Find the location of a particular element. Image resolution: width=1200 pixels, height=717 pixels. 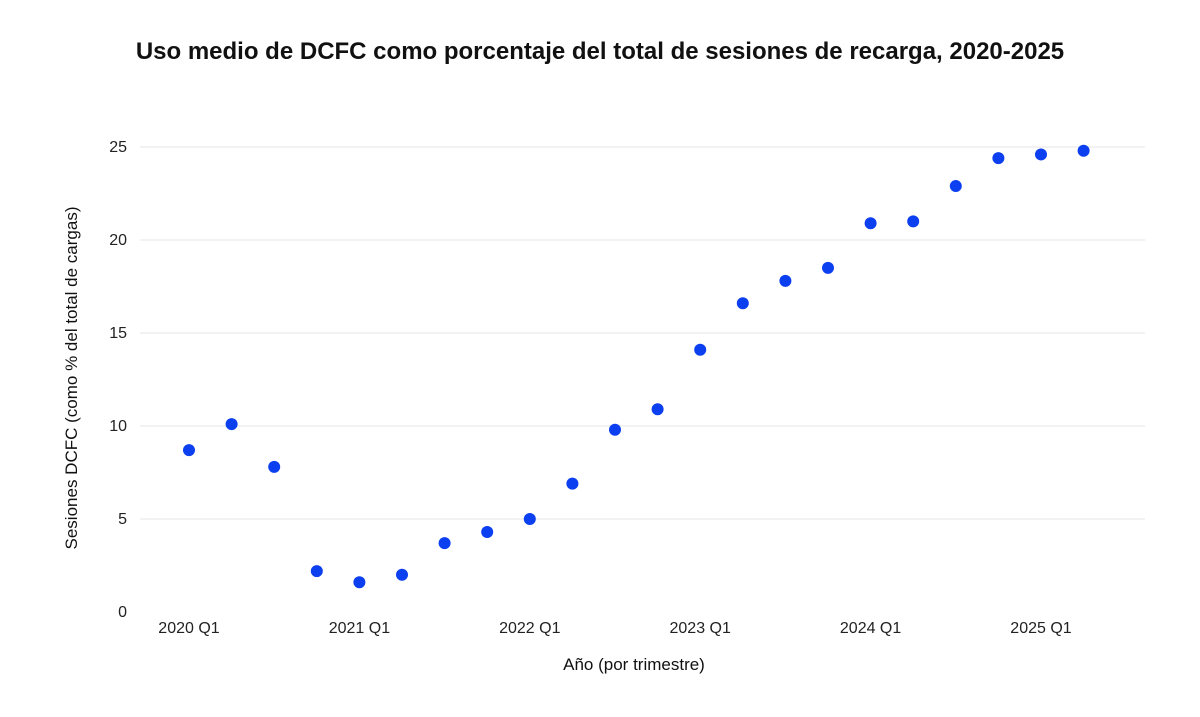

data-point: 2020 Q2: 10.1 is located at coordinates (231, 424).